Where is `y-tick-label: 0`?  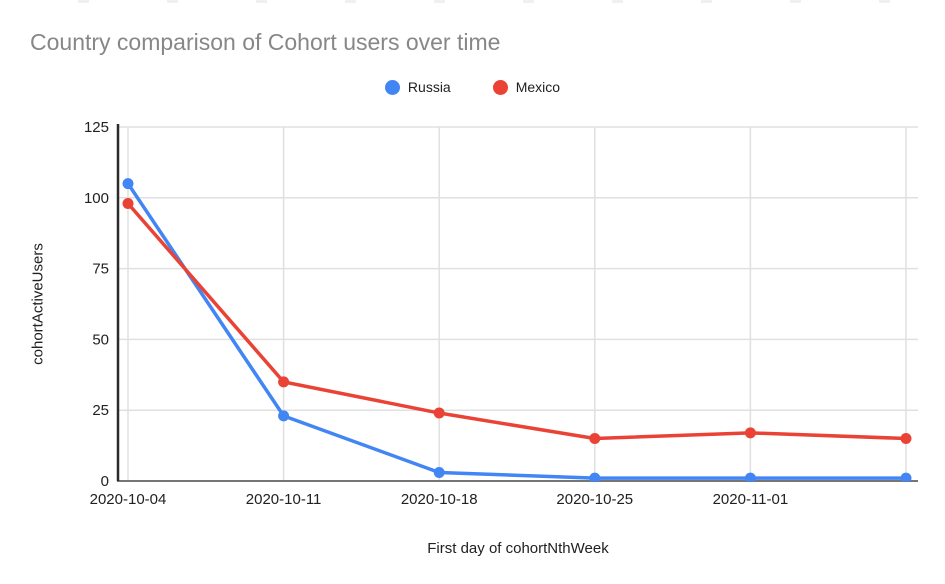
y-tick-label: 0 is located at coordinates (105, 481).